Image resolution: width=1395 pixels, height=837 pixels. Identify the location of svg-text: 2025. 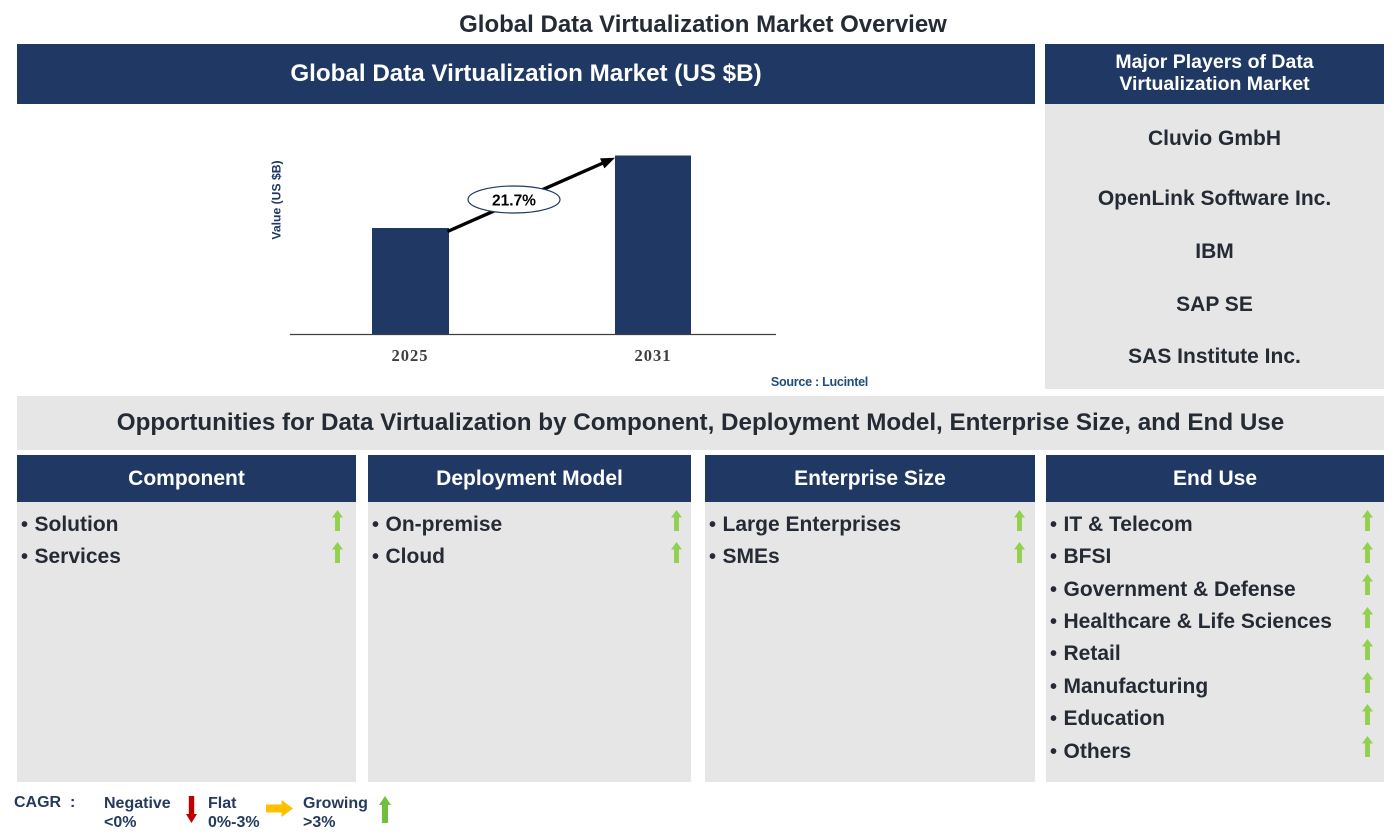
(410, 355).